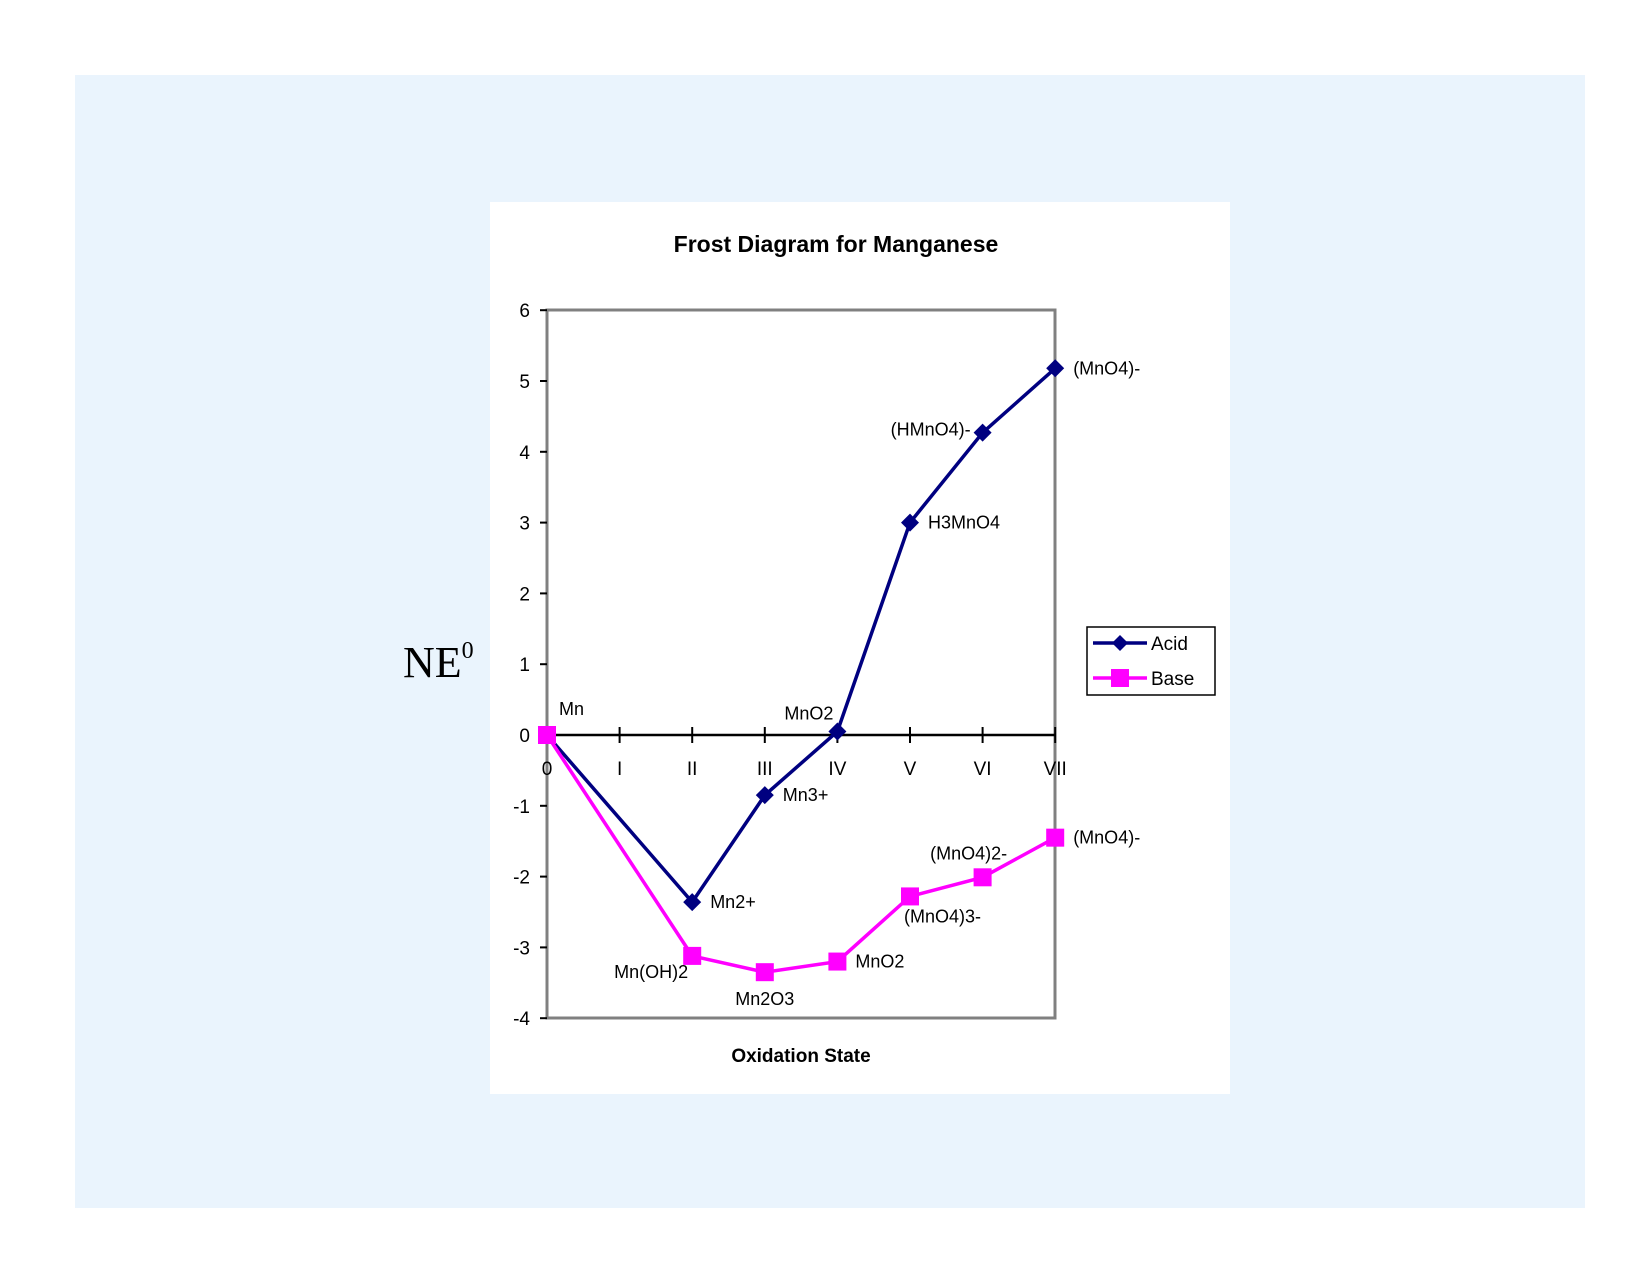  I want to click on x-tick-label: II, so click(692, 769).